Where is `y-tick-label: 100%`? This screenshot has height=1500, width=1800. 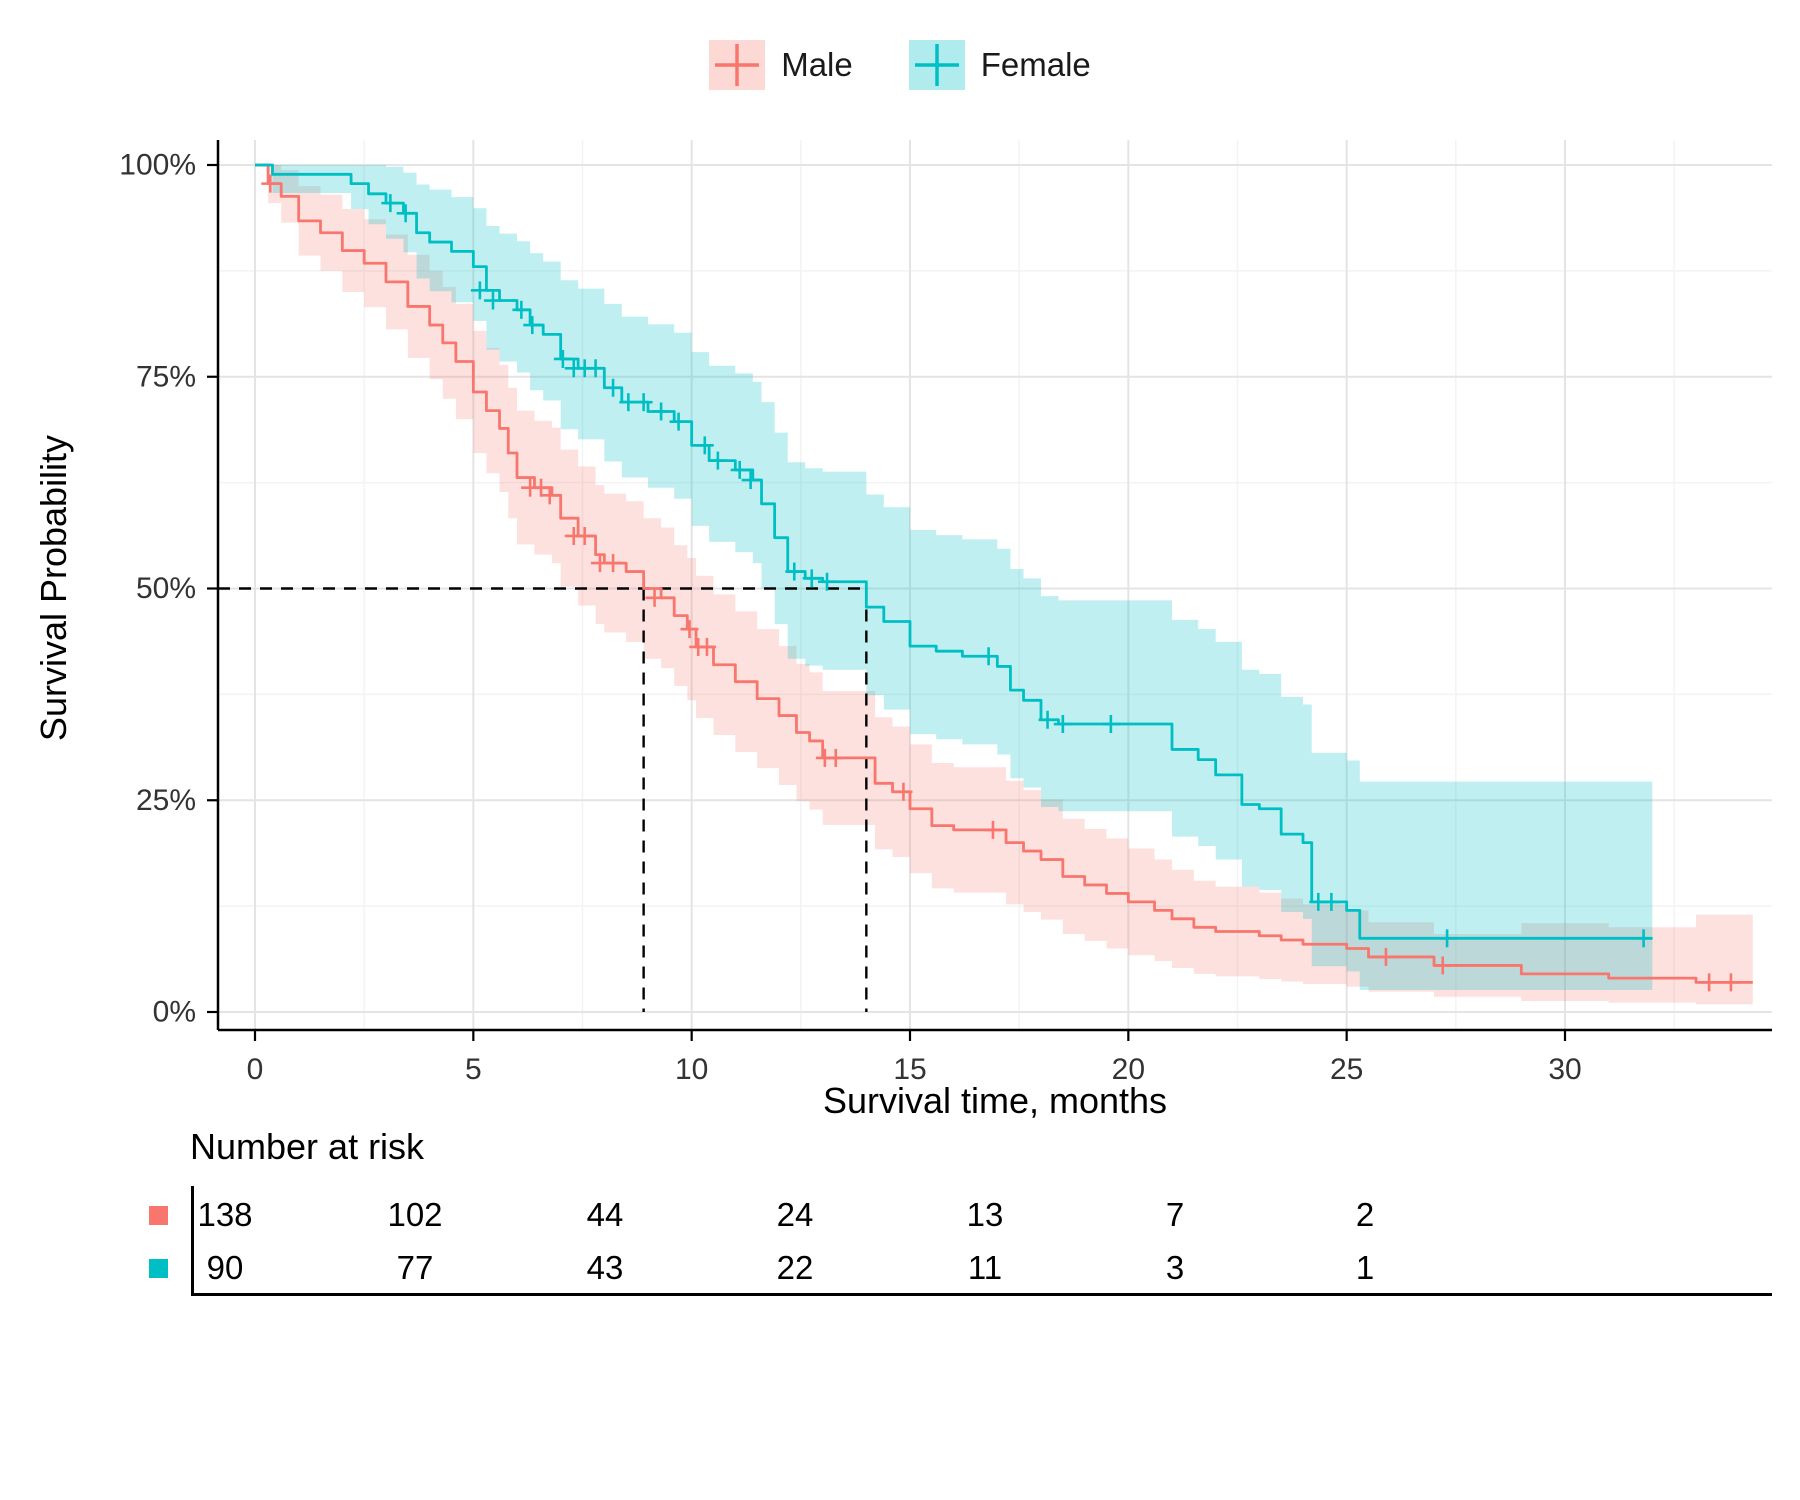
y-tick-label: 100% is located at coordinates (157, 165).